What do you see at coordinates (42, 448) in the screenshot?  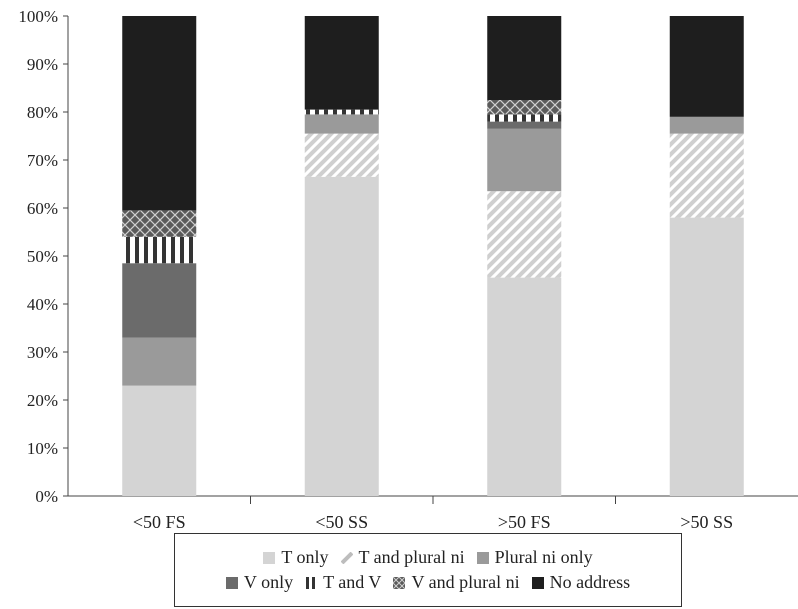 I see `y-tick-label: 10%` at bounding box center [42, 448].